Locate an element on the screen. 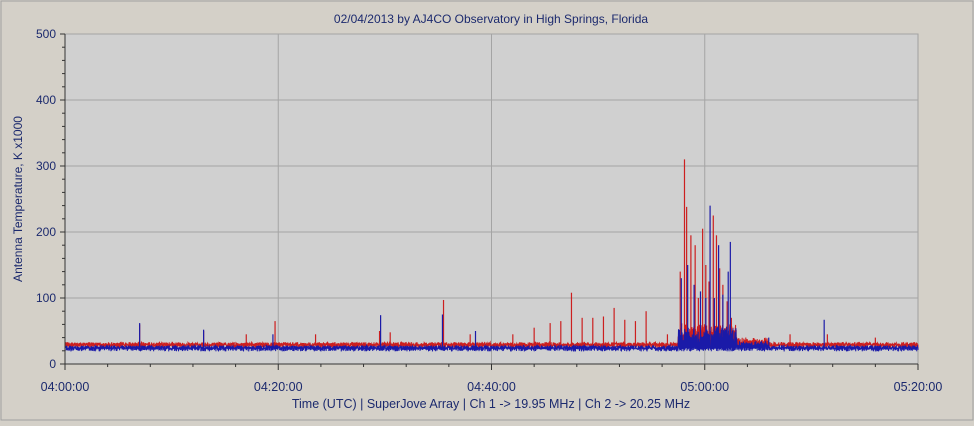  x-tick-label: 05:00:00 is located at coordinates (704, 387).